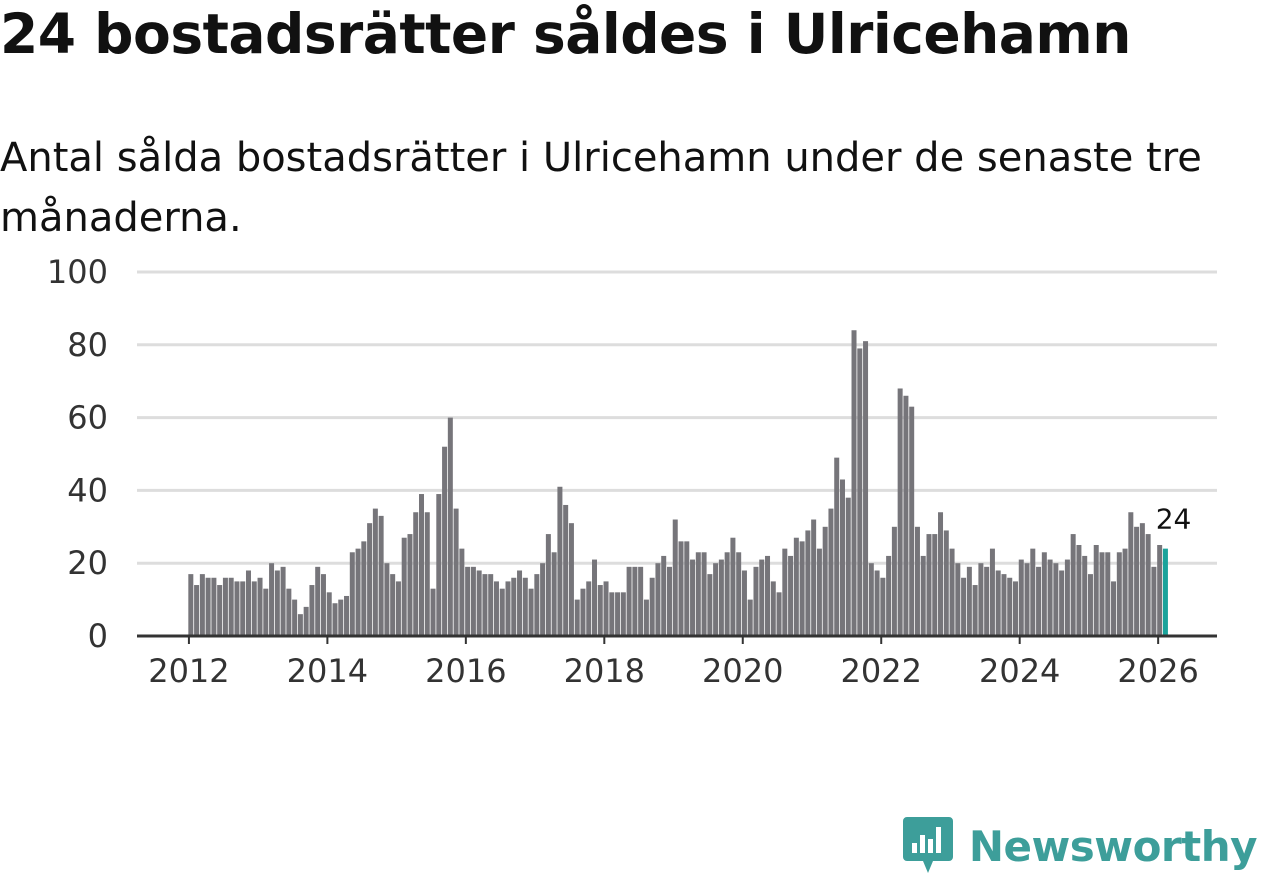 This screenshot has height=879, width=1262. What do you see at coordinates (87, 418) in the screenshot?
I see `y-tick-label: 60` at bounding box center [87, 418].